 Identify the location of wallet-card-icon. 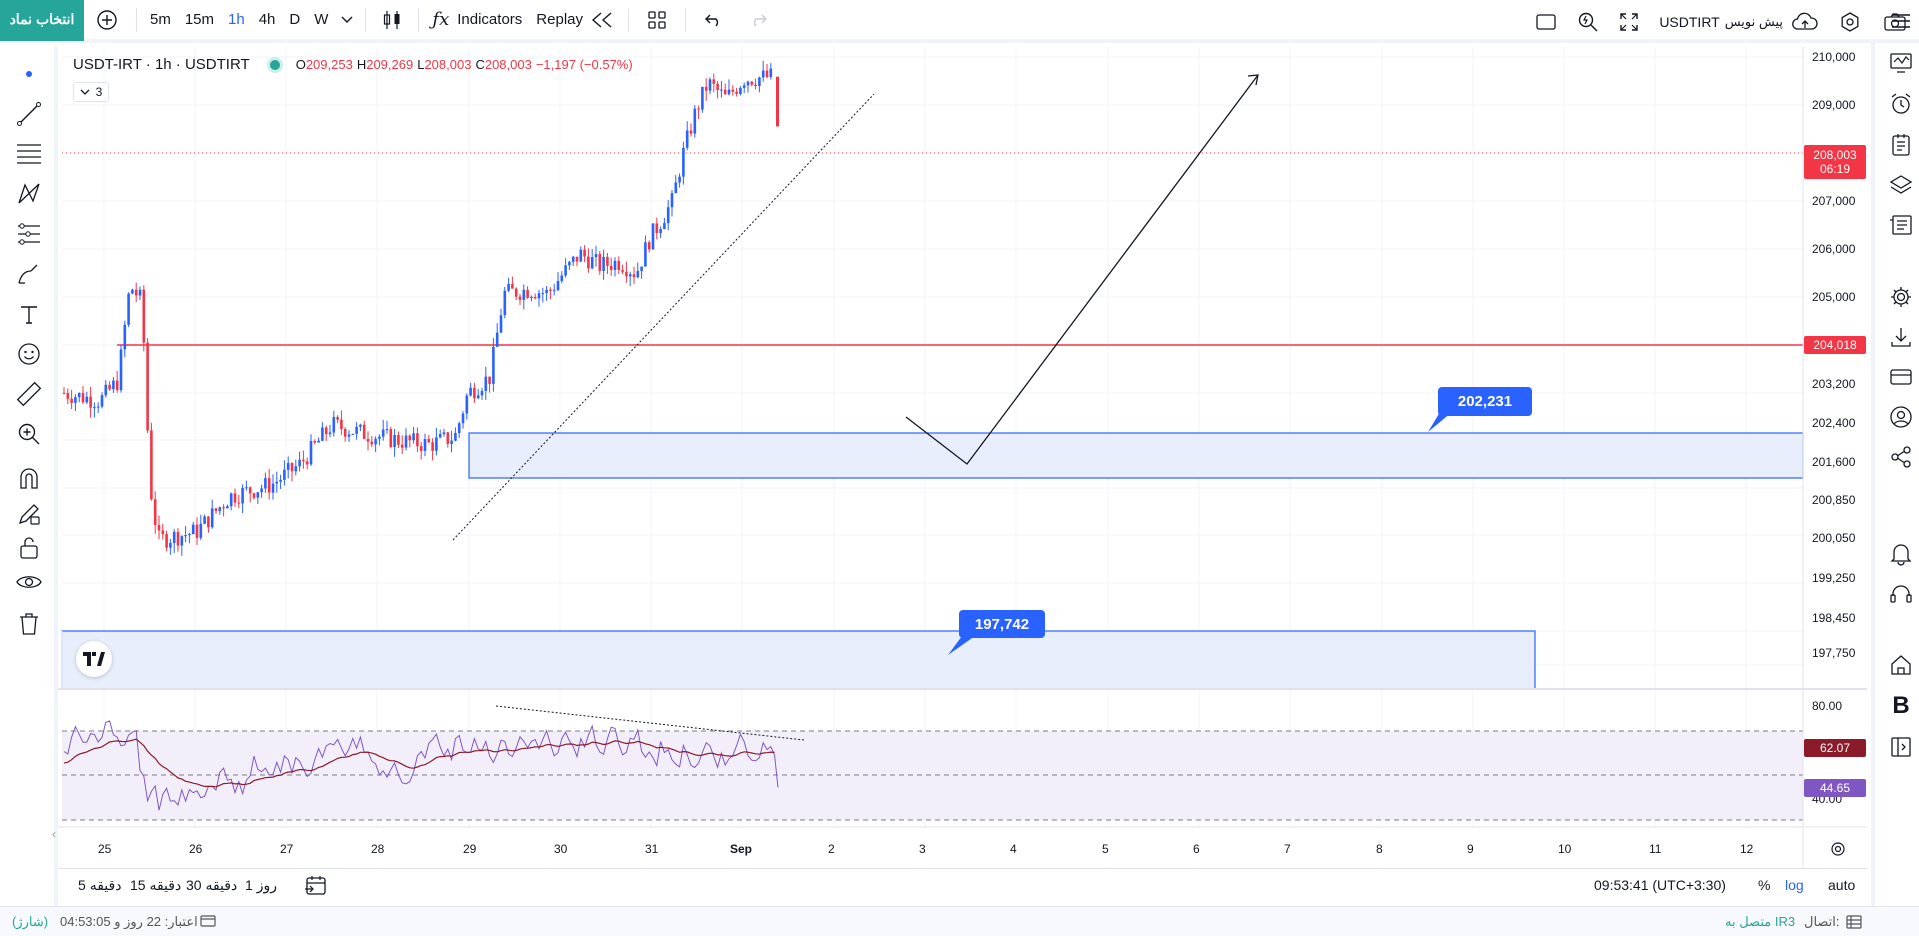
(1901, 377).